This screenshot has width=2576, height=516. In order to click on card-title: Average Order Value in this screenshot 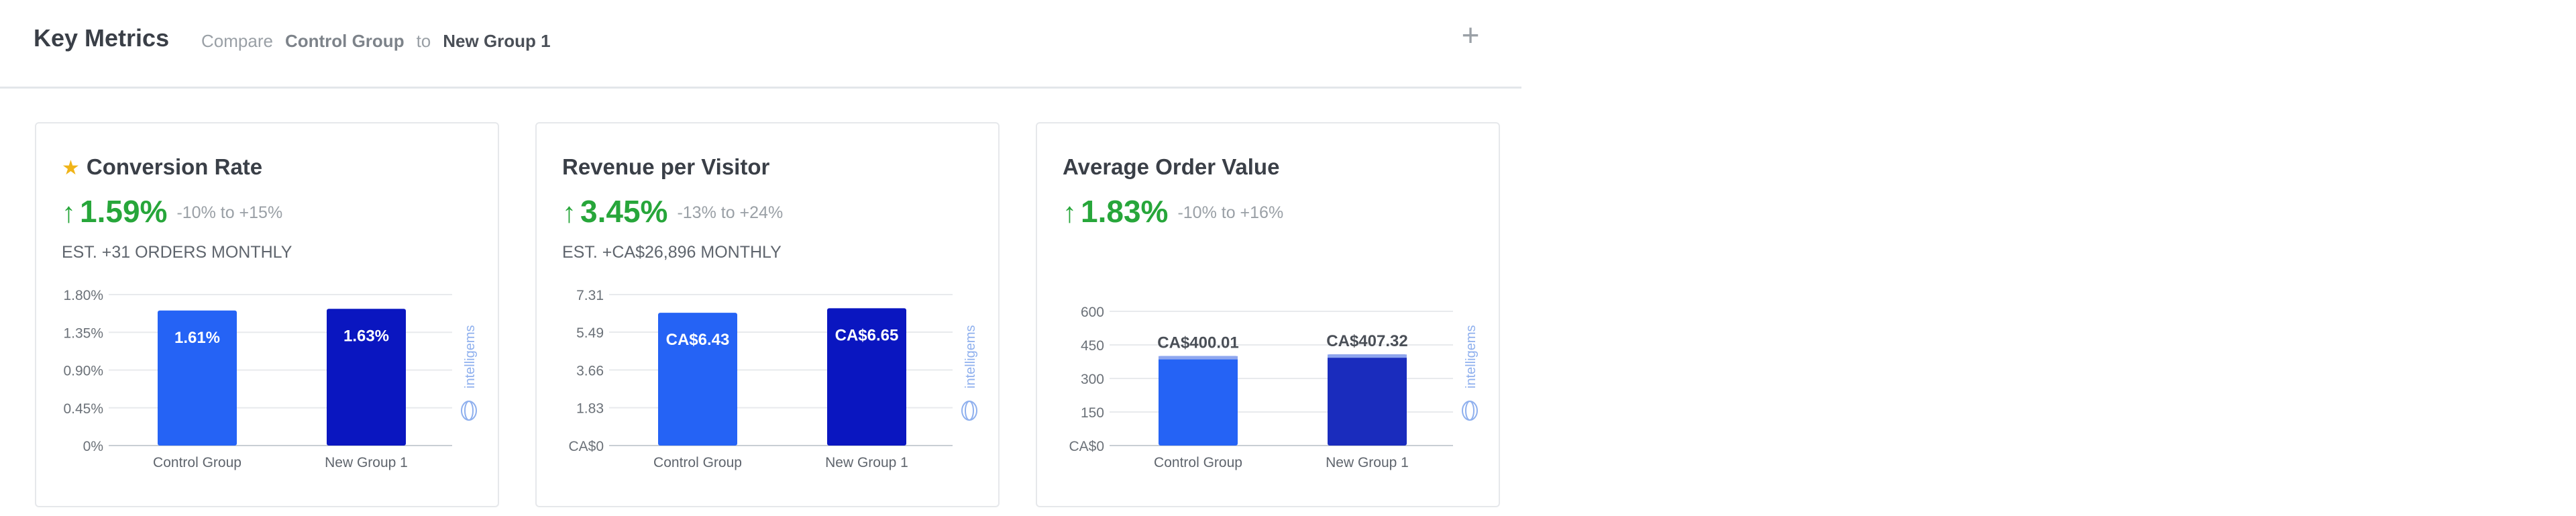, I will do `click(1171, 167)`.